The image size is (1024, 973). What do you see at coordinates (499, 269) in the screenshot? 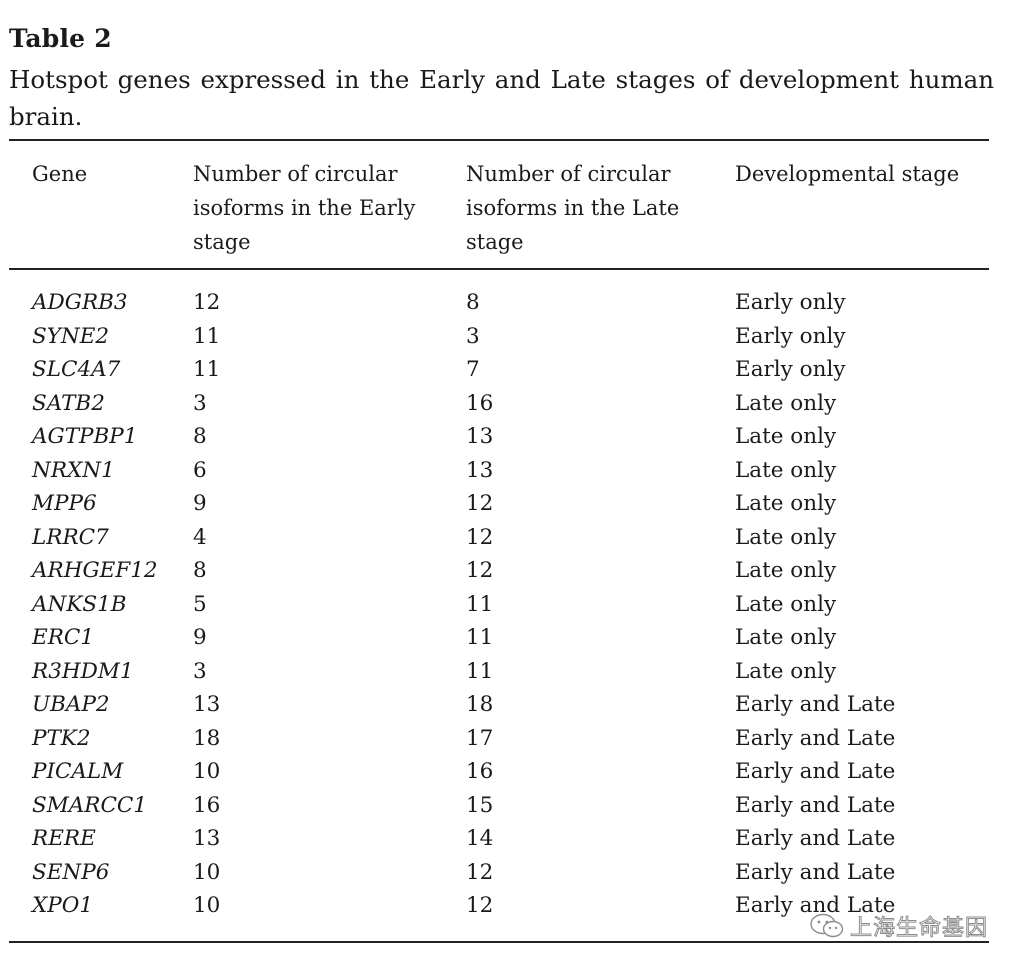
I see `table-header-rule` at bounding box center [499, 269].